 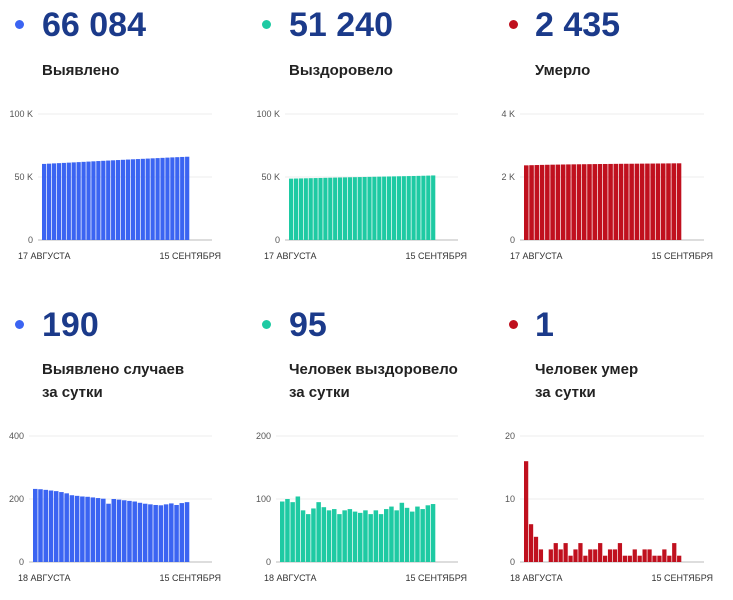 What do you see at coordinates (308, 325) in the screenshot?
I see `stat-value: 95` at bounding box center [308, 325].